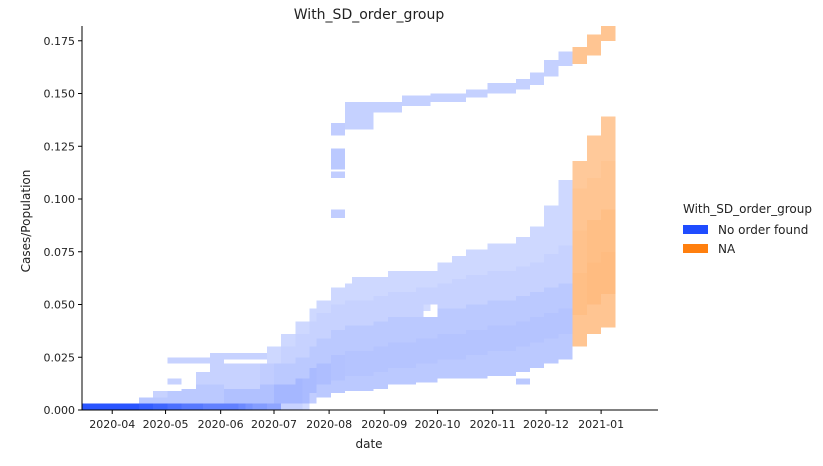  Describe the element at coordinates (112, 424) in the screenshot. I see `x-tick-label: 2020-04` at that location.